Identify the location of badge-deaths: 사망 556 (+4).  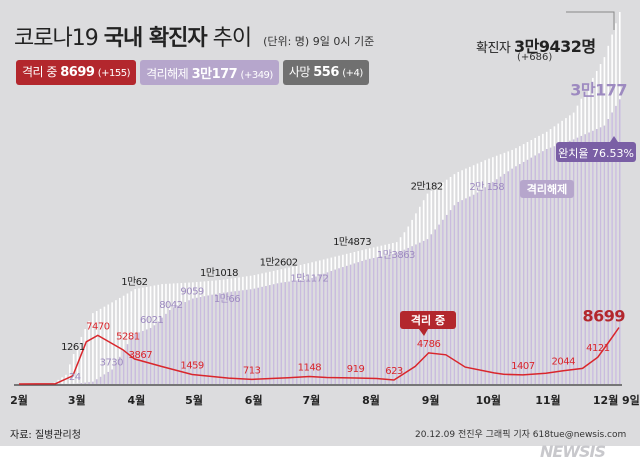
(325, 72).